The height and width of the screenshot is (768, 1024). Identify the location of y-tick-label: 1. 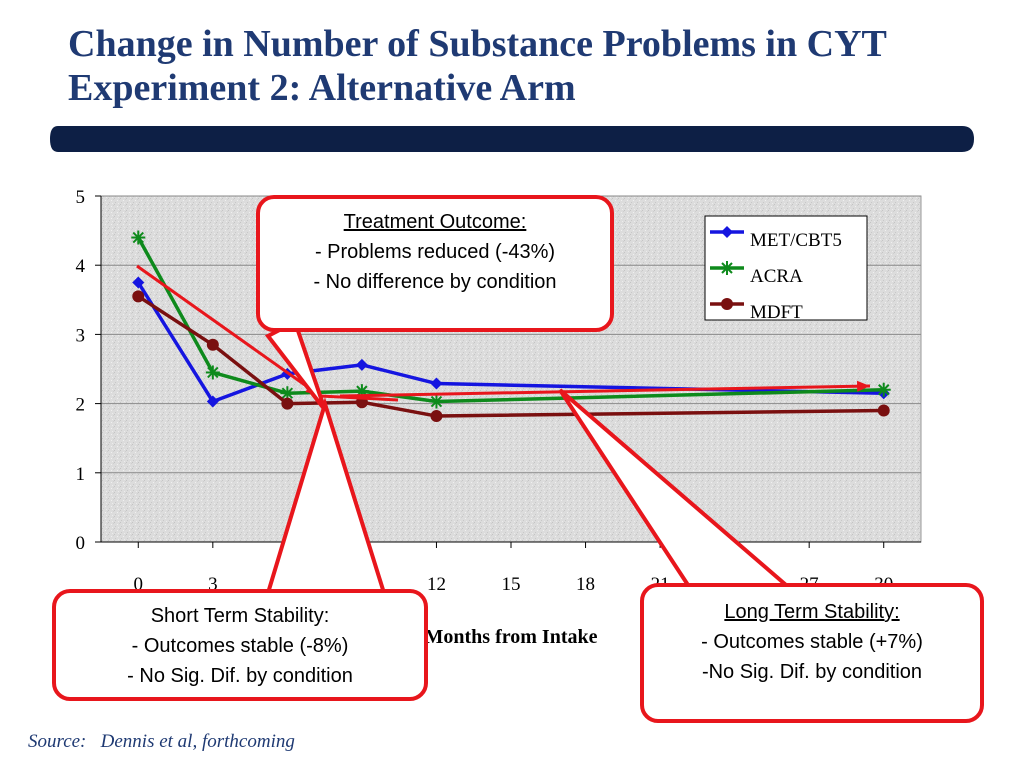
(81, 474).